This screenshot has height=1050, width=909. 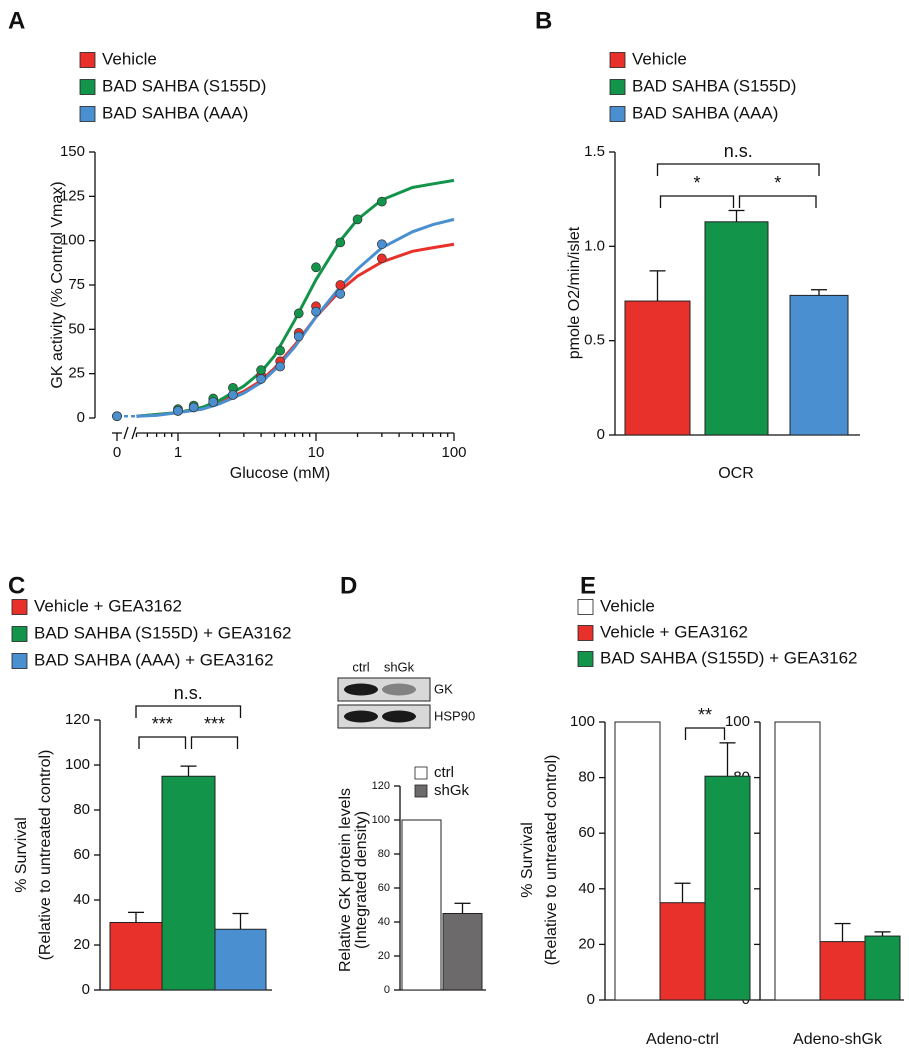 I want to click on y-tick-label: 25, so click(x=76, y=373).